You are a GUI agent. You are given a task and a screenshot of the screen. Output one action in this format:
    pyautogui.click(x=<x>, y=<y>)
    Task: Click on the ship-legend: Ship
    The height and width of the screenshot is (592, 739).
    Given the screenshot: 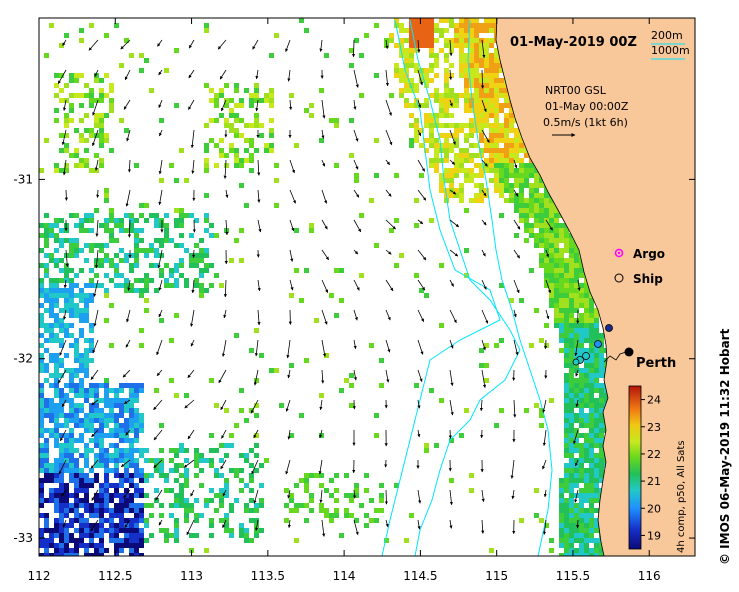 What is the action you would take?
    pyautogui.click(x=638, y=279)
    